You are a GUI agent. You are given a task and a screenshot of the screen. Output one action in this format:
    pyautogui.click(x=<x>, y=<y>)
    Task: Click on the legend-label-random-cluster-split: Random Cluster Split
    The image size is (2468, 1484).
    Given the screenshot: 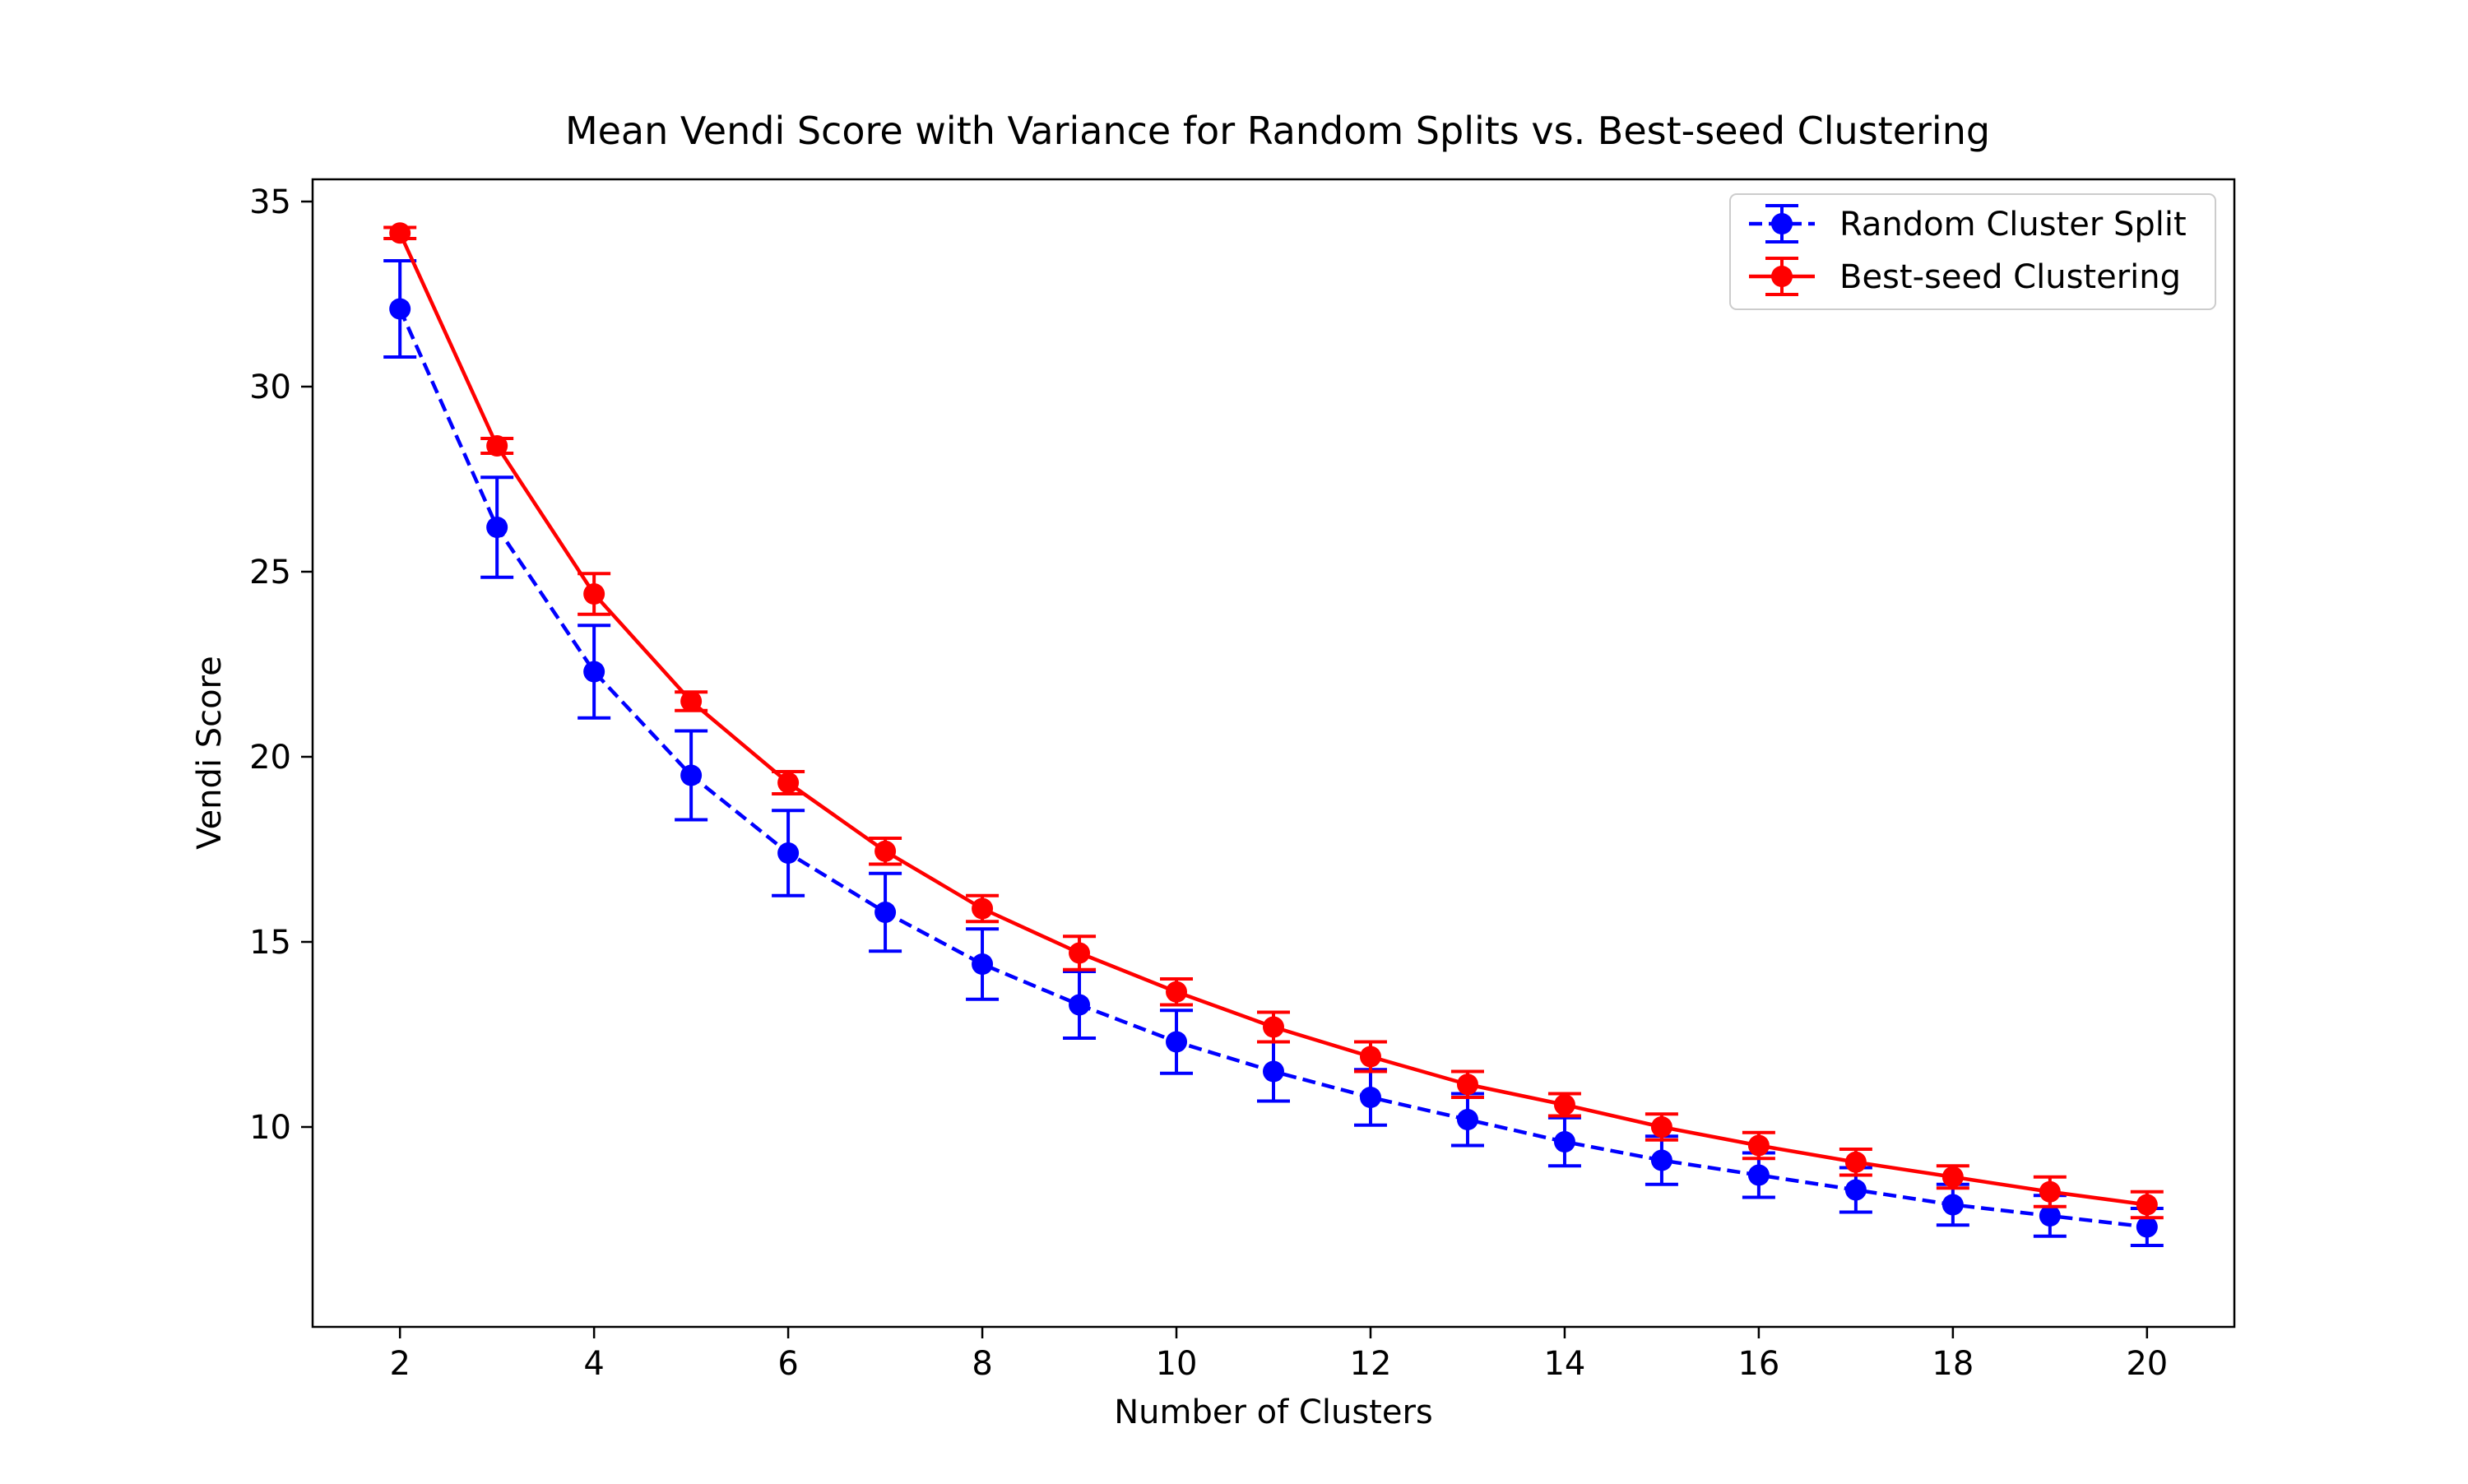 What is the action you would take?
    pyautogui.click(x=2013, y=224)
    